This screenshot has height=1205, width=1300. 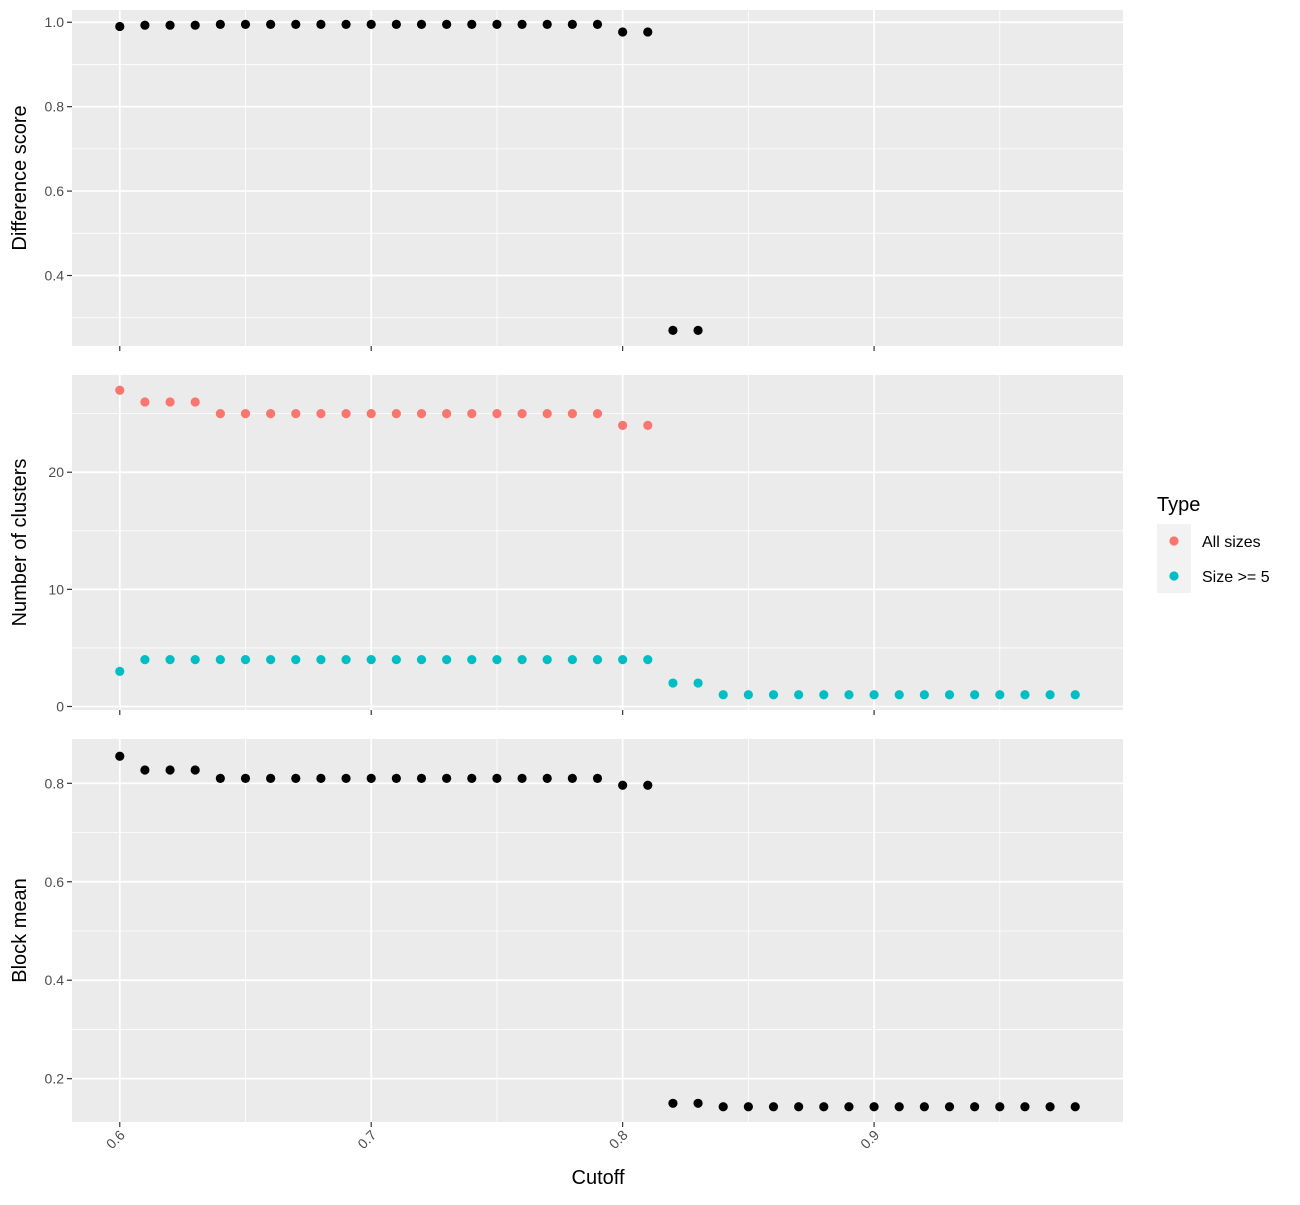 I want to click on y-tick-label: 0.6, so click(x=55, y=882).